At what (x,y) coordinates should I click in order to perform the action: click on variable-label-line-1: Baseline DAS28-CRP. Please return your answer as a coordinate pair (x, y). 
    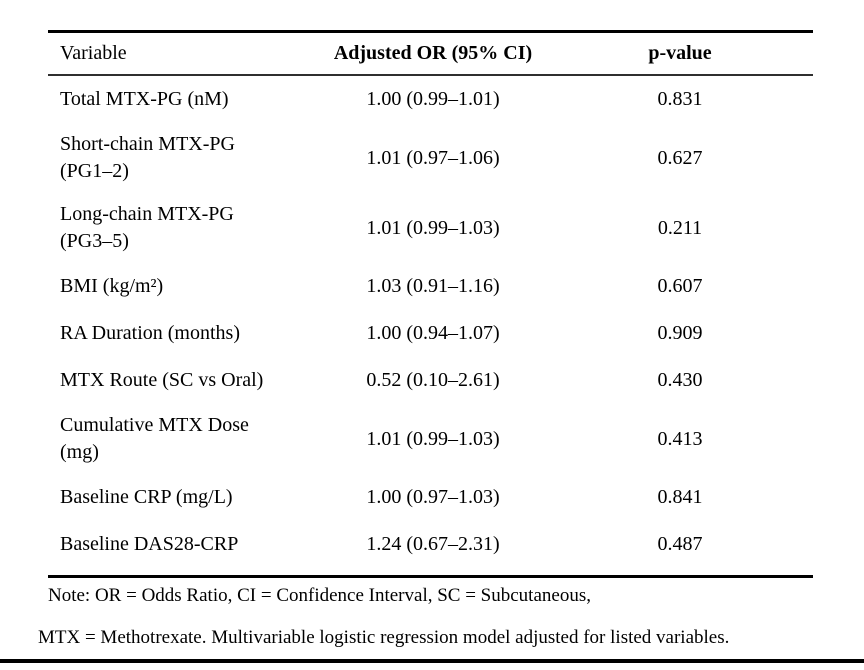
    Looking at the image, I should click on (149, 544).